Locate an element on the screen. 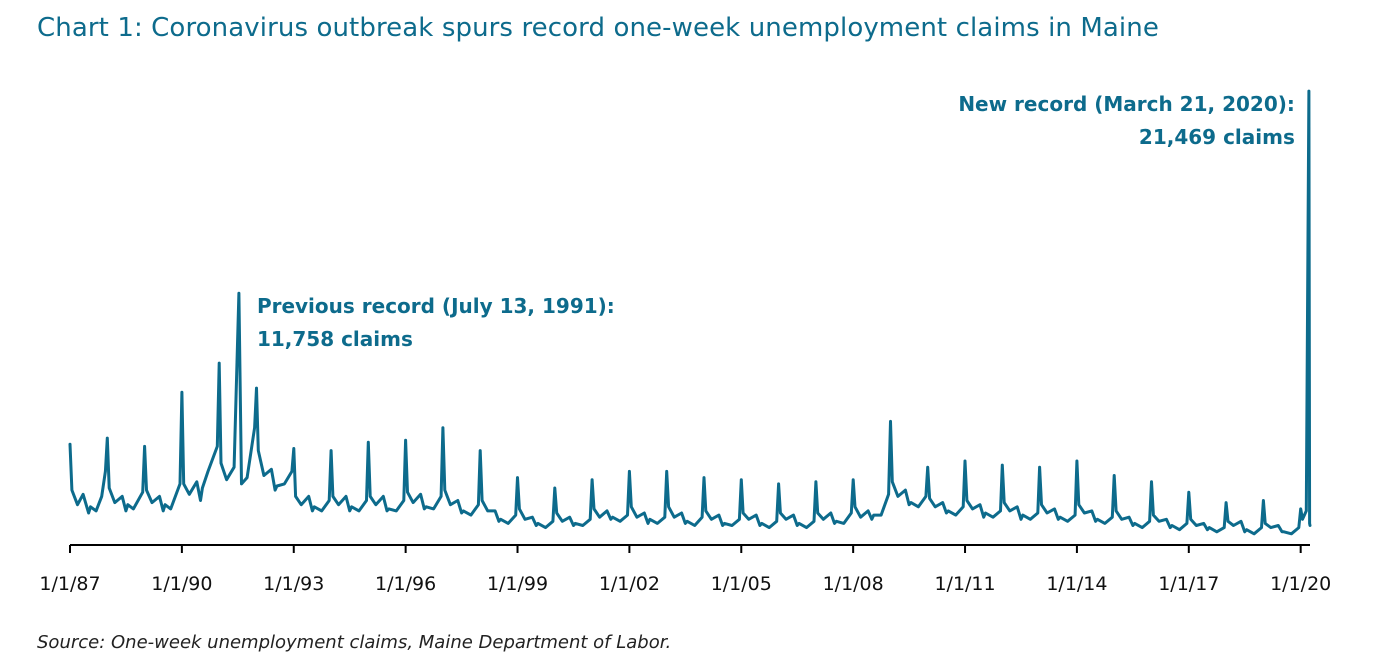 The image size is (1393, 664). x-tick-label: 1/1/08 is located at coordinates (853, 584).